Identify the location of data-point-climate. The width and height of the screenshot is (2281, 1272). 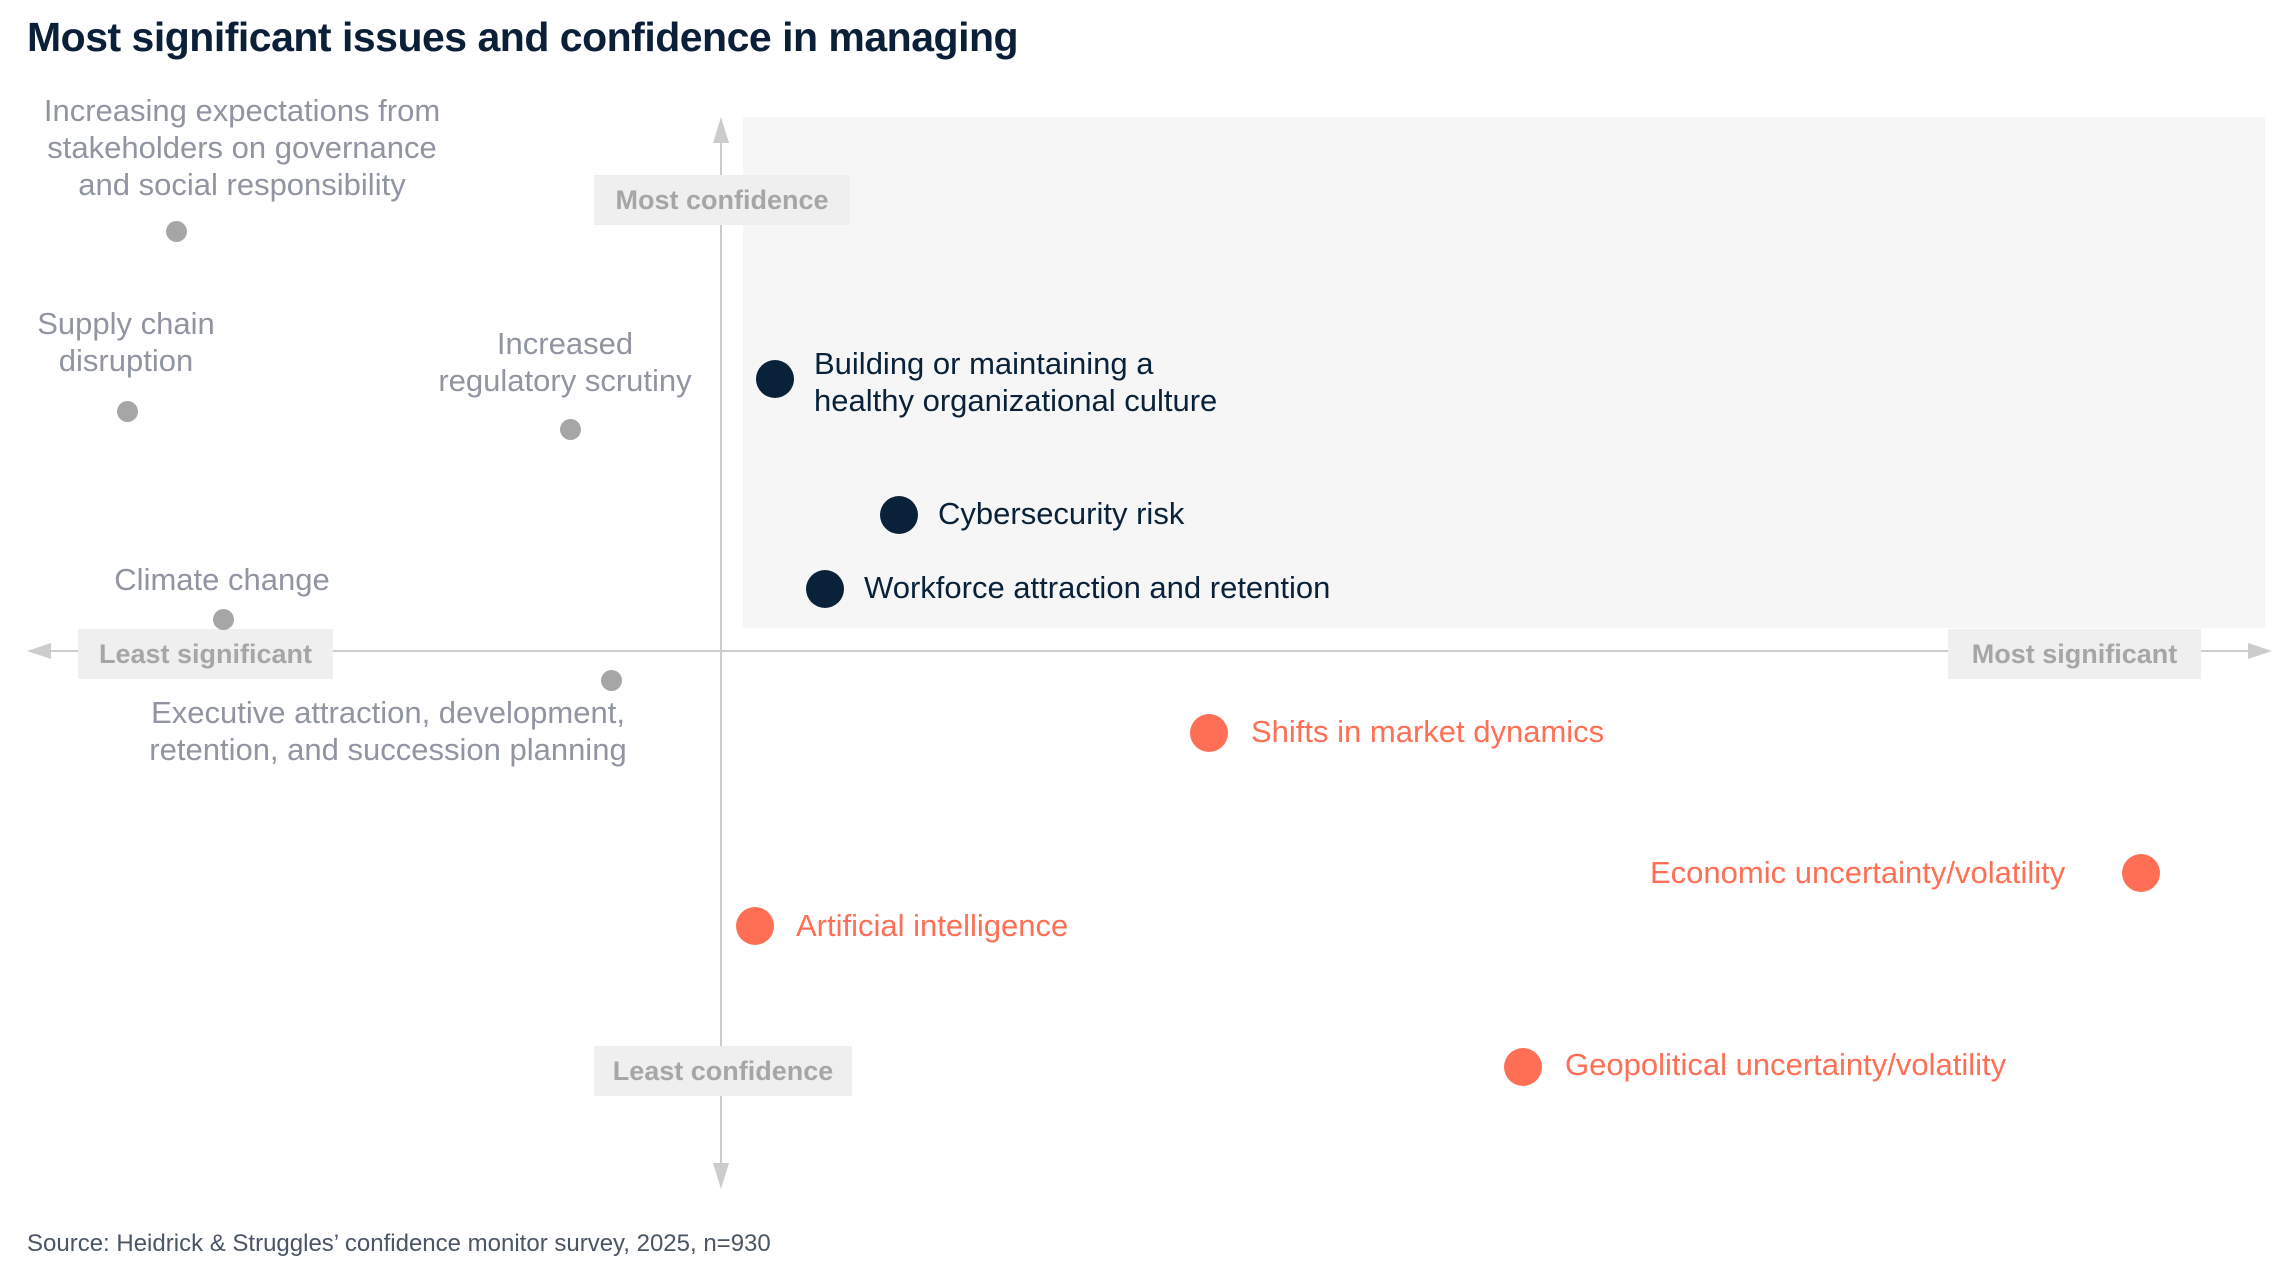
(223, 619).